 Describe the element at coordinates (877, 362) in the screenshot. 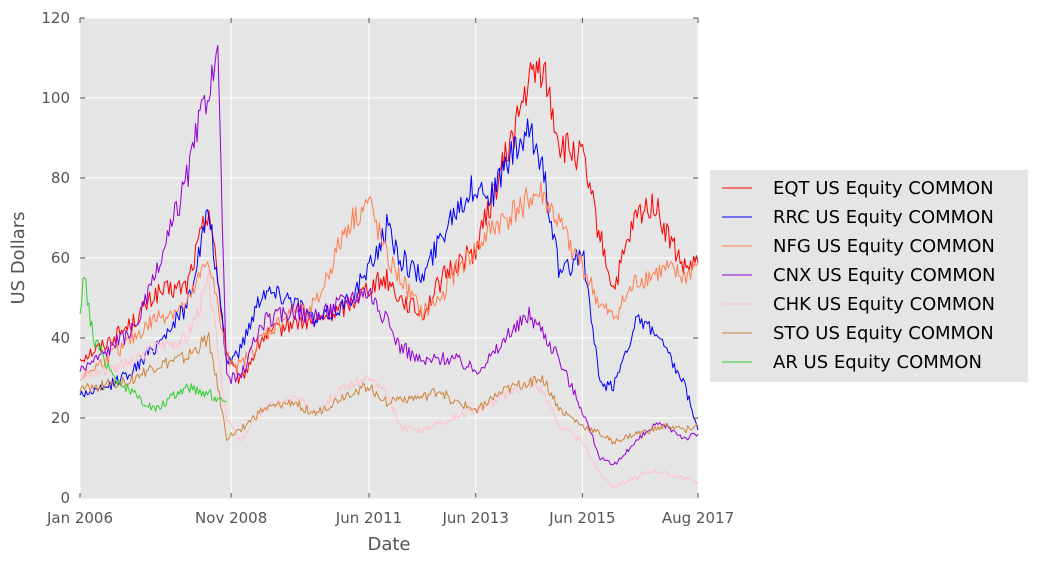

I see `legend-label: AR US Equity COMMON` at that location.